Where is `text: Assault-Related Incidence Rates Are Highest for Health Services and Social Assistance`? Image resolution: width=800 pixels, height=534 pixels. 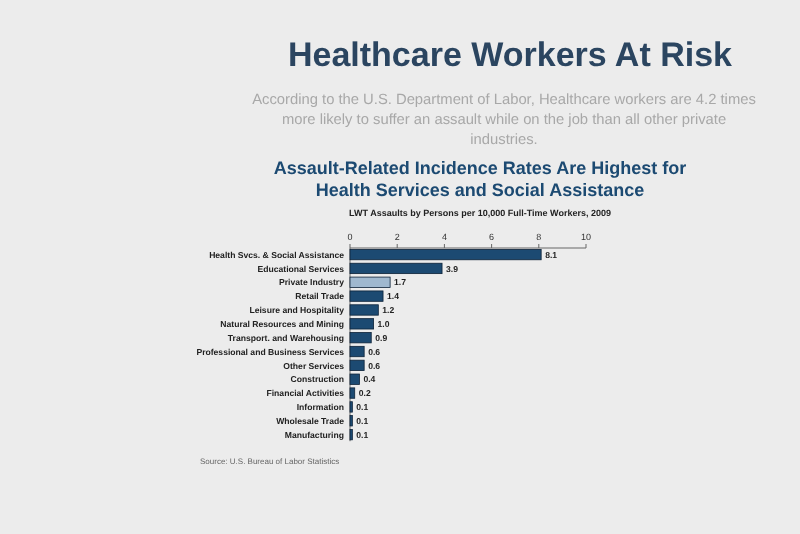
text: Assault-Related Incidence Rates Are Highest for Health Services and Social Assistance is located at coordinates (480, 179).